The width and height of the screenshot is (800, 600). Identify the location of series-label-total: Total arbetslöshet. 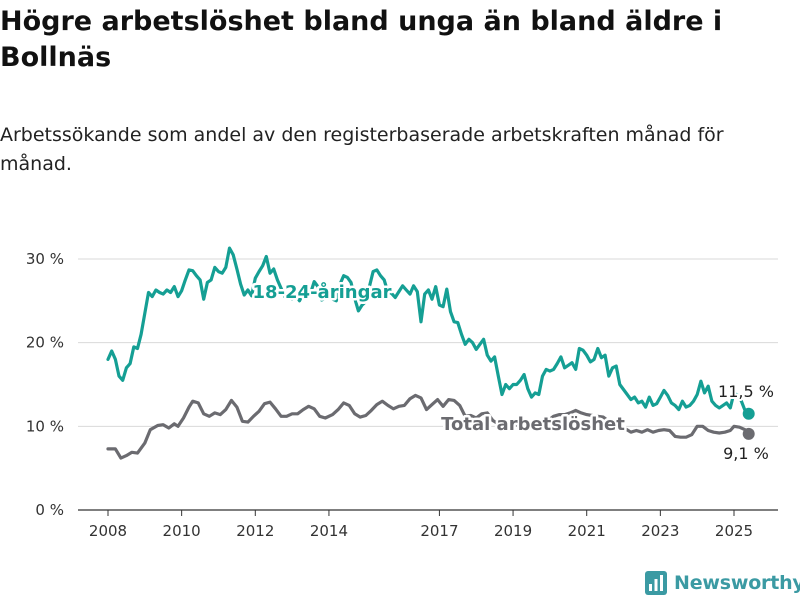
(533, 424).